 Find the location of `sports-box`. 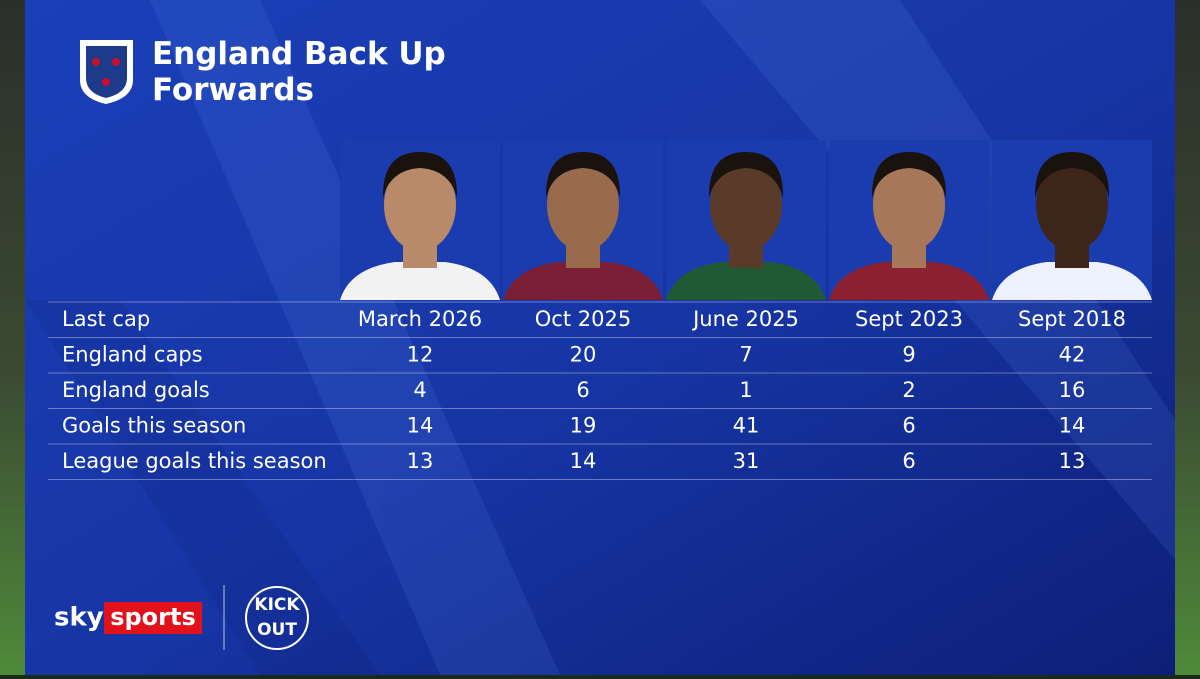

sports-box is located at coordinates (153, 618).